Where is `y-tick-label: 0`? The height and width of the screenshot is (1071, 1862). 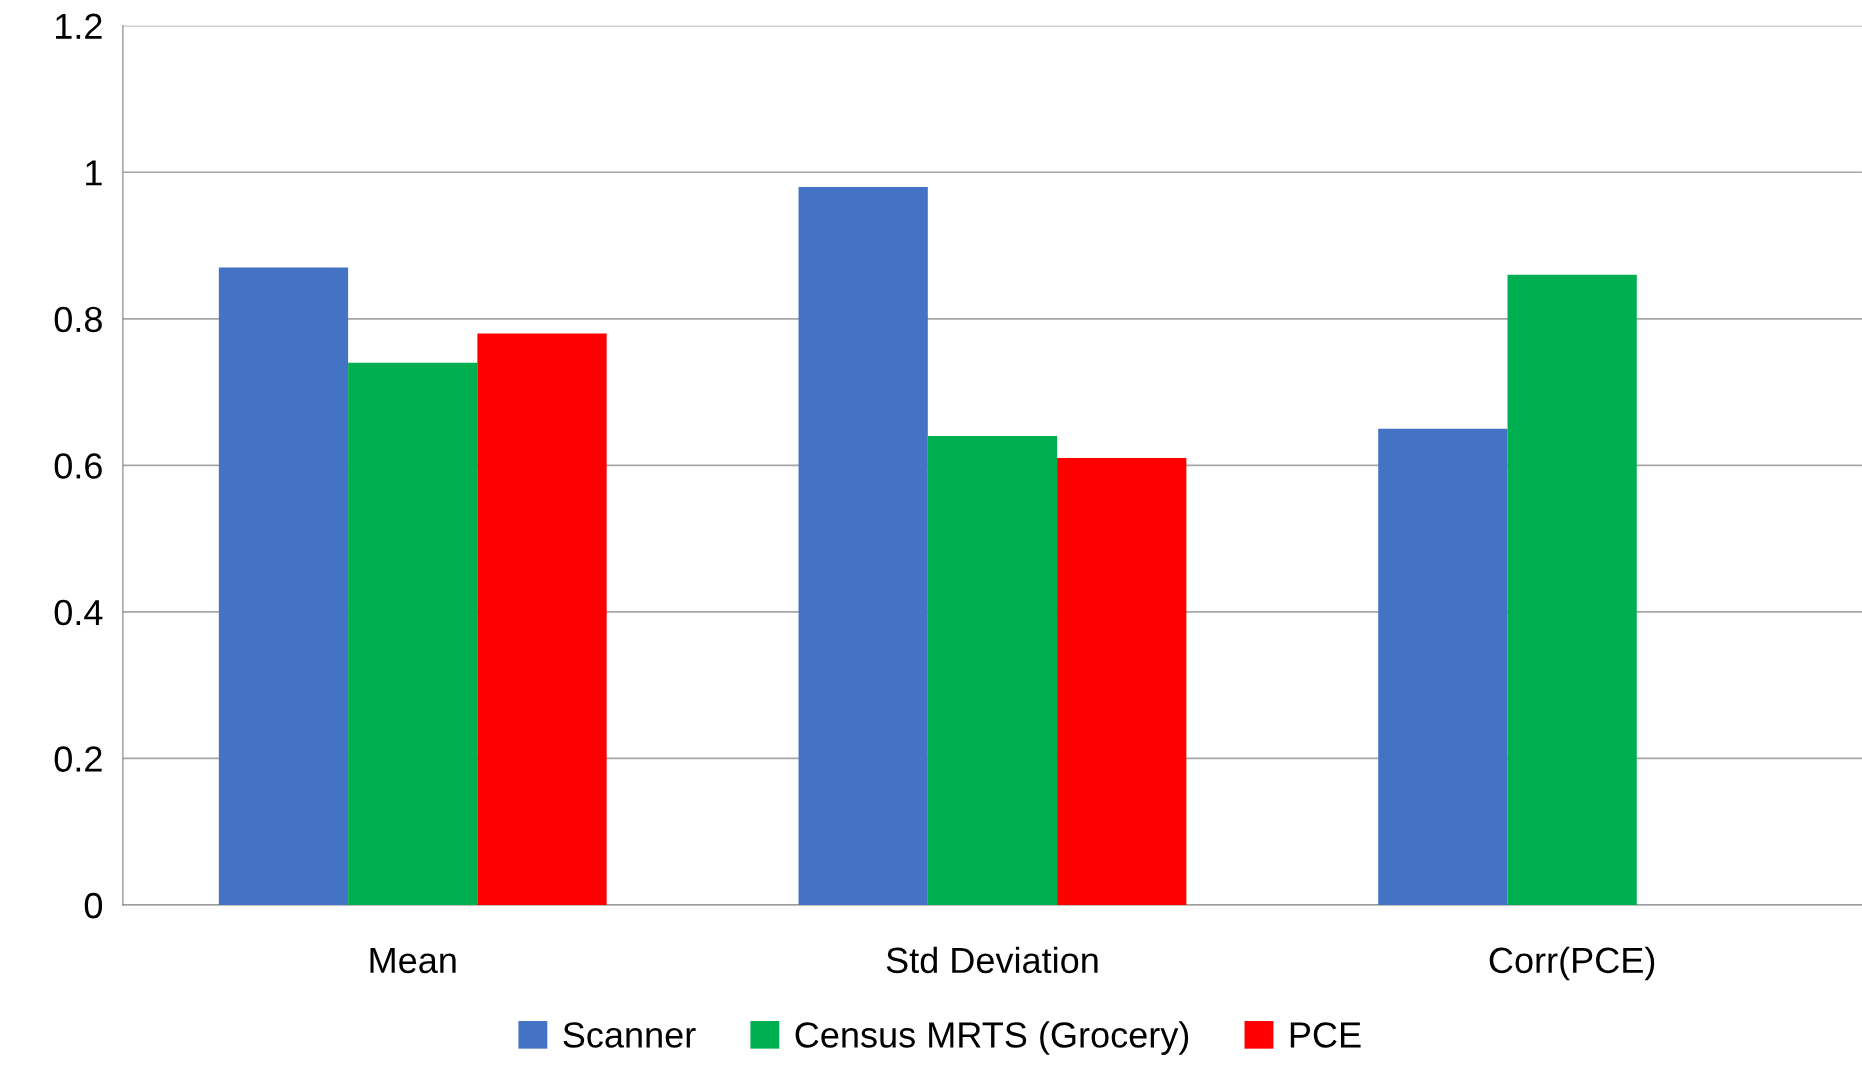
y-tick-label: 0 is located at coordinates (93, 905).